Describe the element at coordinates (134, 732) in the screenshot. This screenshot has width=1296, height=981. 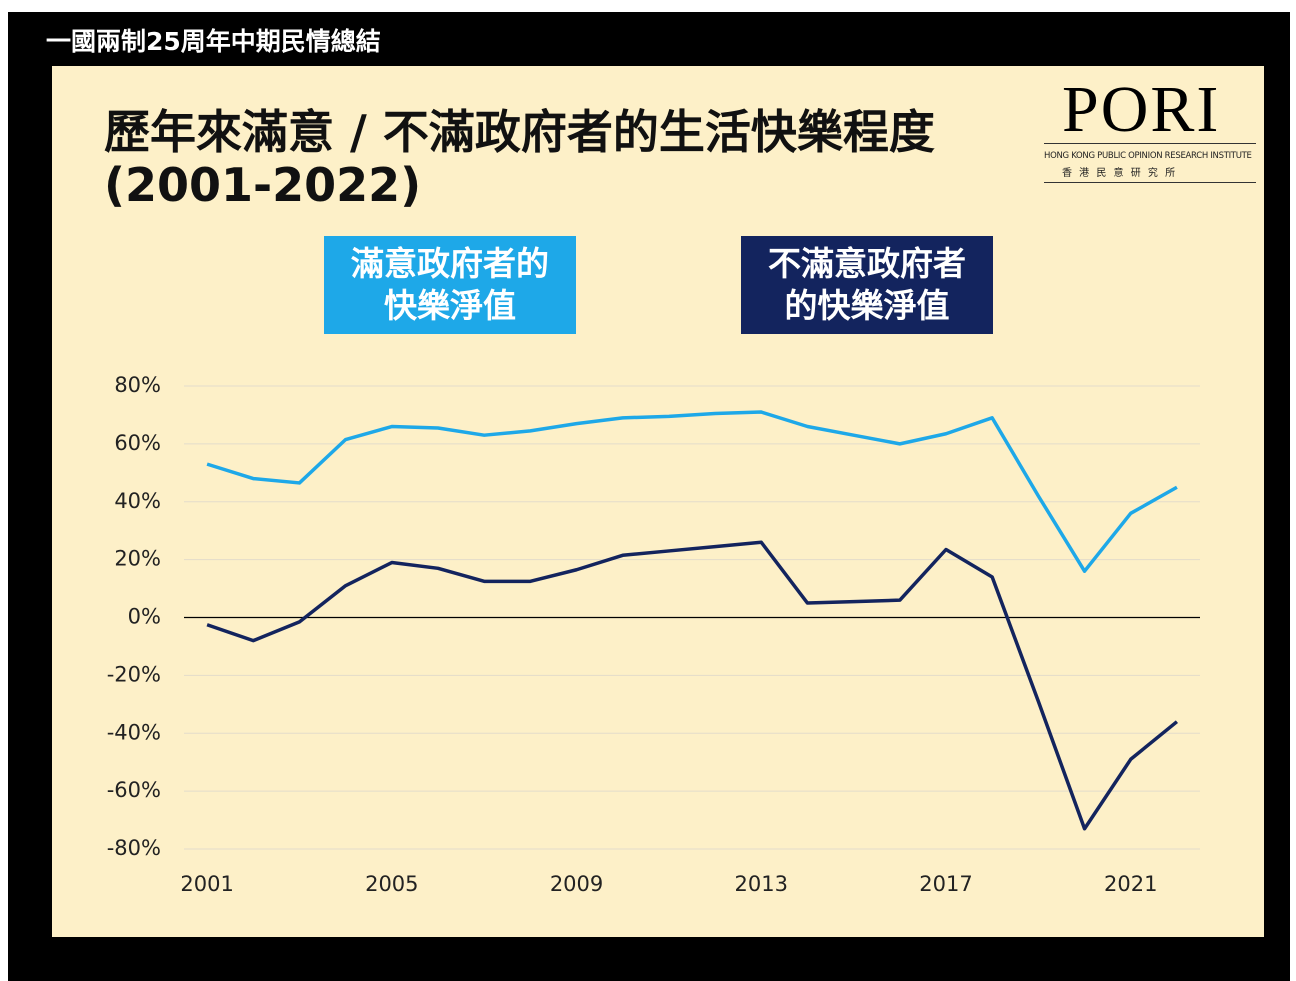
I see `y-tick-label: -40%` at that location.